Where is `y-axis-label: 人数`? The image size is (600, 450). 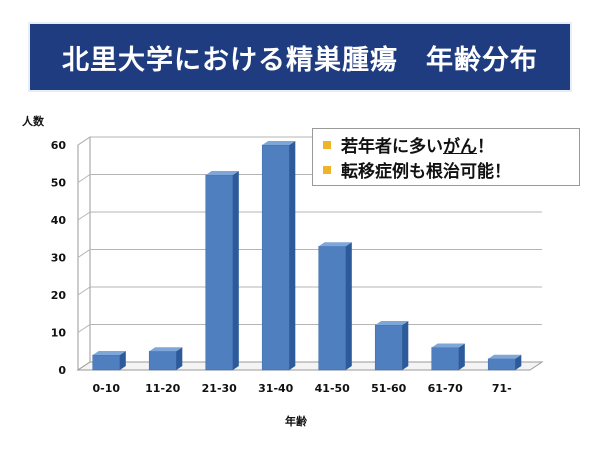
y-axis-label: 人数 is located at coordinates (33, 121).